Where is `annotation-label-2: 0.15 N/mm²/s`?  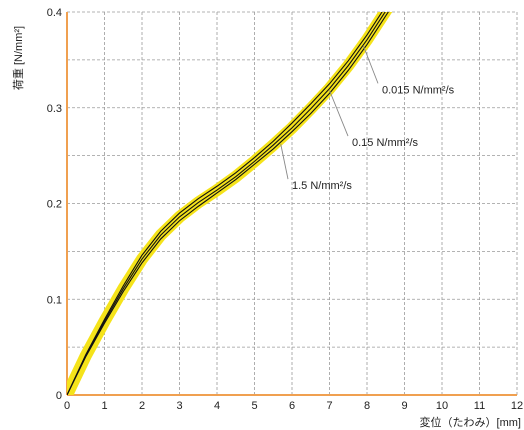 annotation-label-2: 0.15 N/mm²/s is located at coordinates (385, 143).